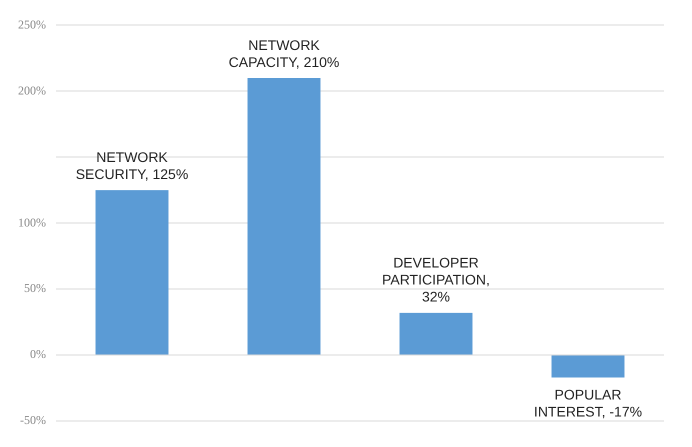 Image resolution: width=692 pixels, height=447 pixels. Describe the element at coordinates (436, 279) in the screenshot. I see `data-label: DEVELOPER PARTICIPATION, 32%` at that location.